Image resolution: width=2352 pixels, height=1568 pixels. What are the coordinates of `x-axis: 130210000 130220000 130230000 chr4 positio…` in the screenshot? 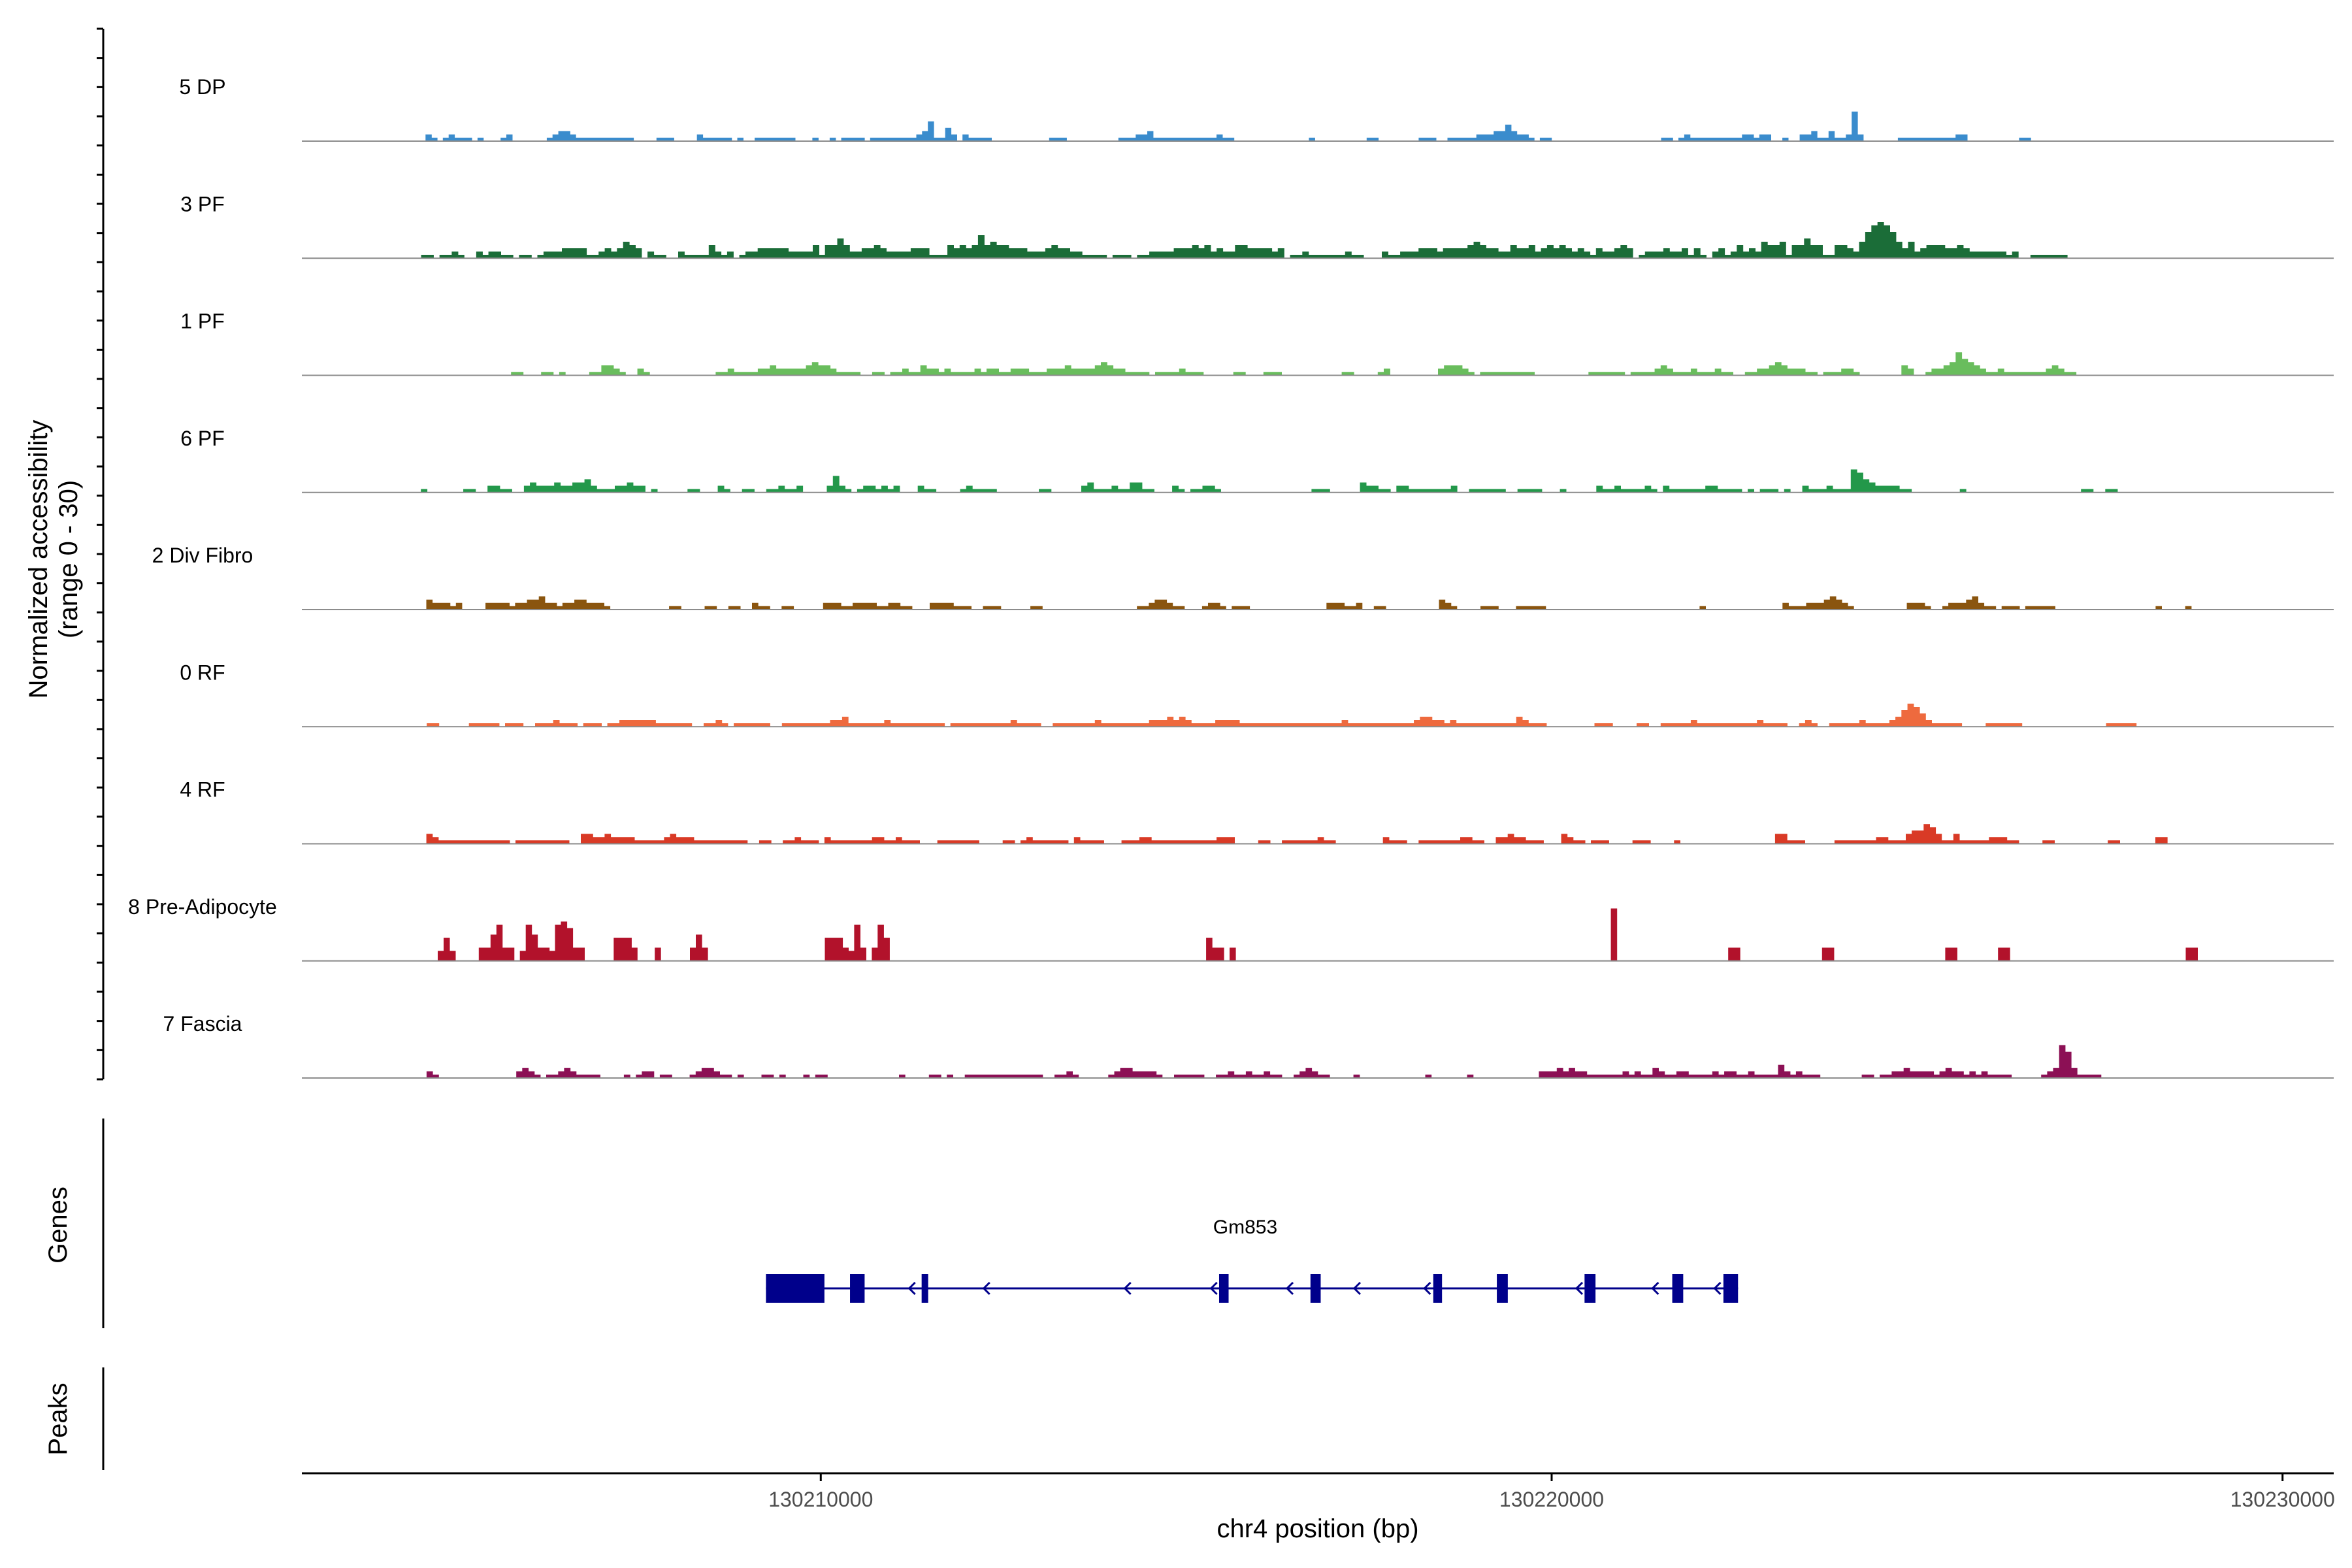 It's located at (1318, 1507).